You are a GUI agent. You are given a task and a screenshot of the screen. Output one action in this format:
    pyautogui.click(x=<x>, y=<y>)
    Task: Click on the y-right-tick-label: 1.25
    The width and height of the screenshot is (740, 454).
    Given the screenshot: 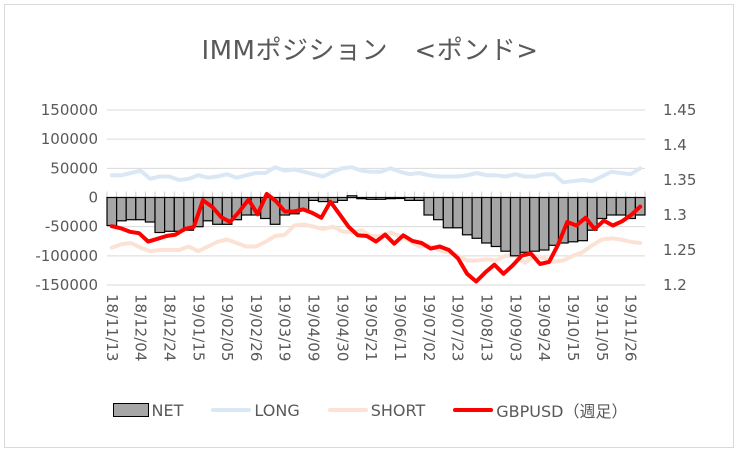 What is the action you would take?
    pyautogui.click(x=679, y=250)
    